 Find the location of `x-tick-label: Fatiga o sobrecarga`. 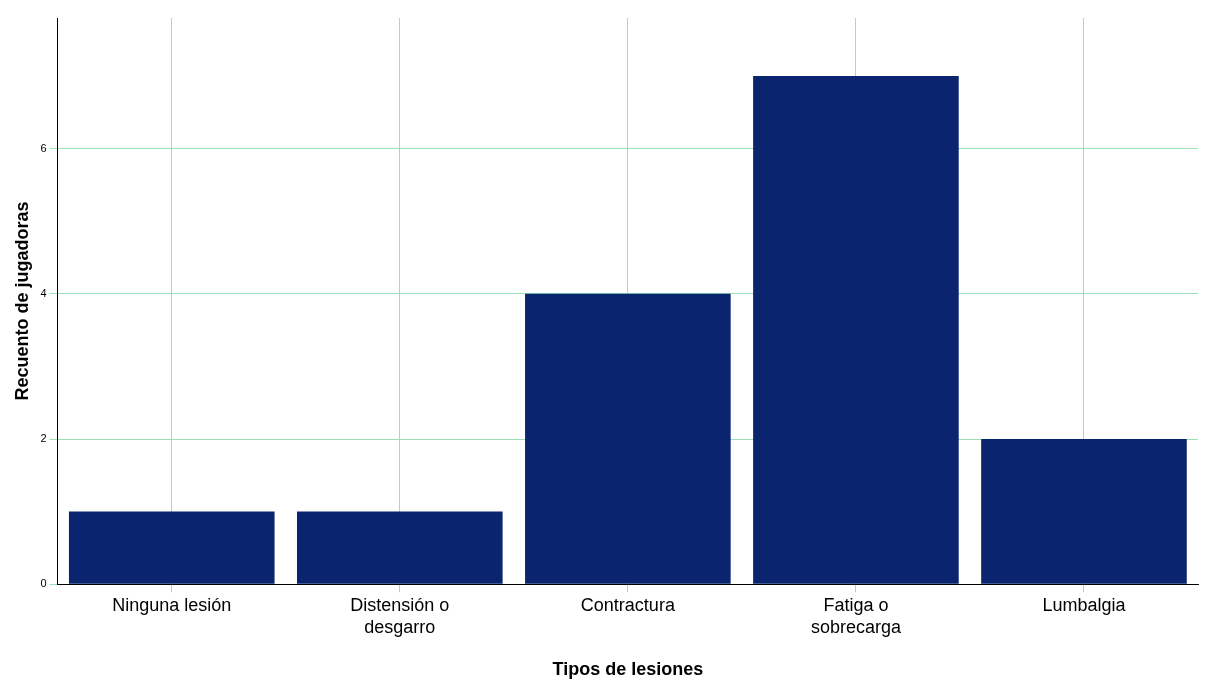

x-tick-label: Fatiga o sobrecarga is located at coordinates (856, 615).